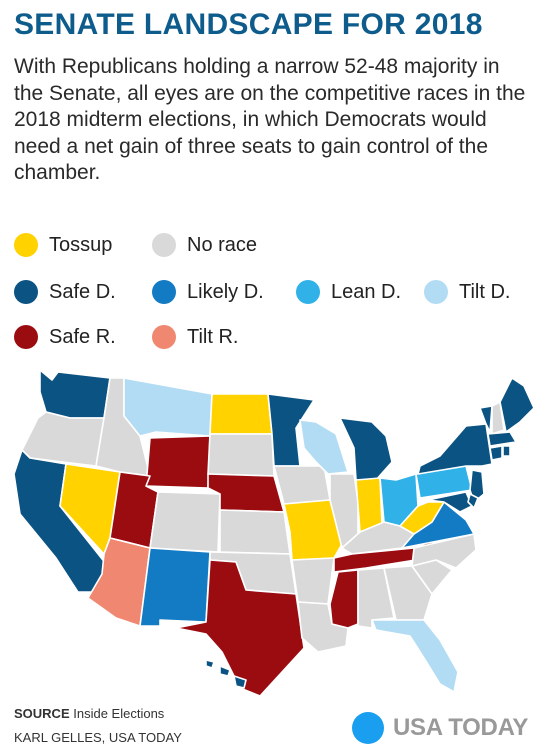 This screenshot has width=540, height=756. I want to click on source-note: SOURCE Inside Elections, so click(89, 713).